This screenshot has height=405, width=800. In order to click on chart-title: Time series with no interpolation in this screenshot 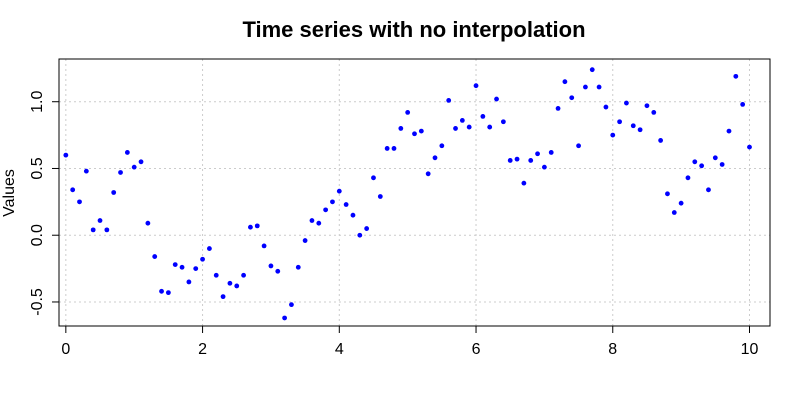, I will do `click(413, 29)`.